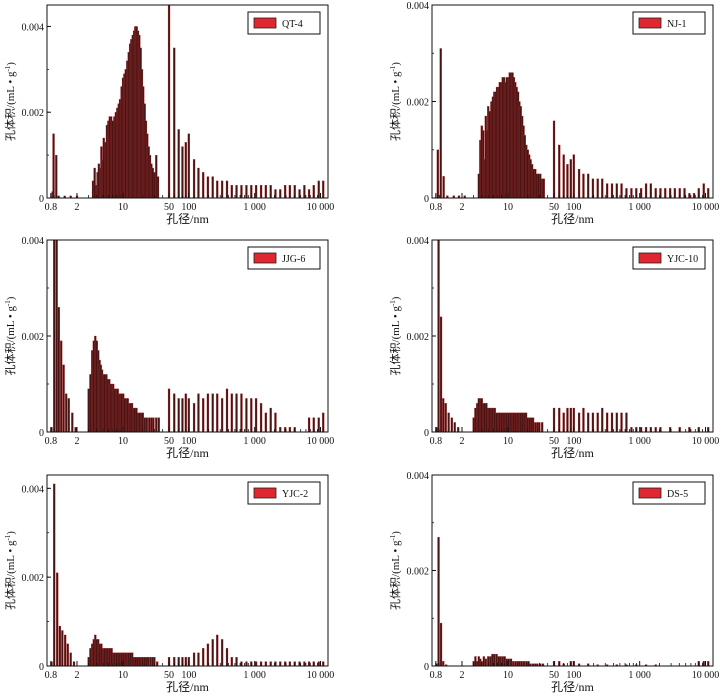  Describe the element at coordinates (77, 675) in the screenshot. I see `x-tick-label: 2` at that location.